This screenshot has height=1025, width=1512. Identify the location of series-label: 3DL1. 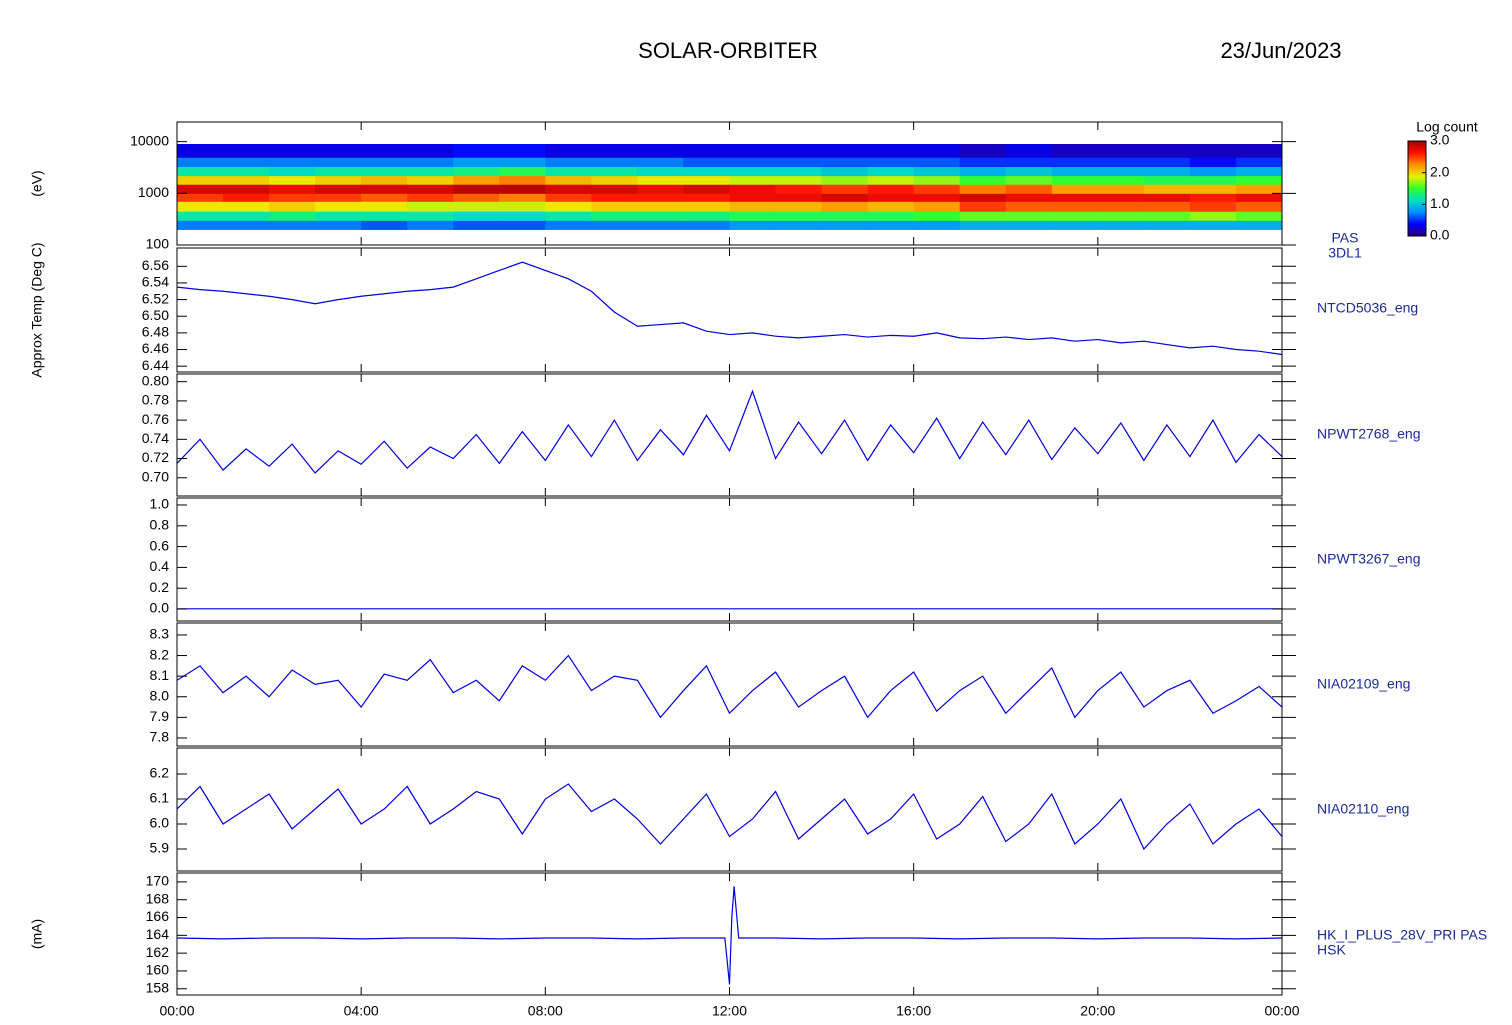
(1345, 253).